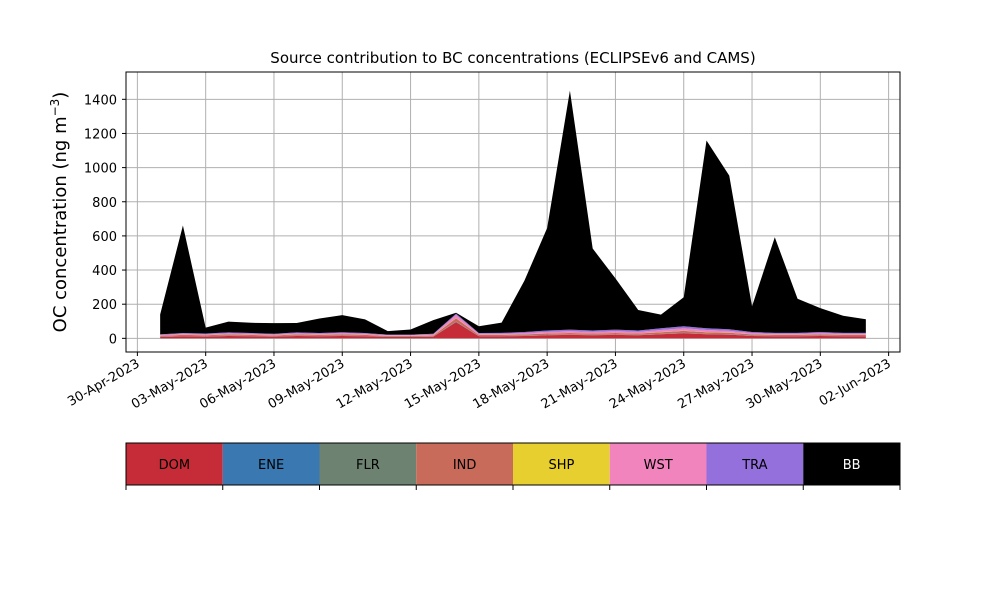 The image size is (1000, 600). I want to click on area-tra, so click(513, 324).